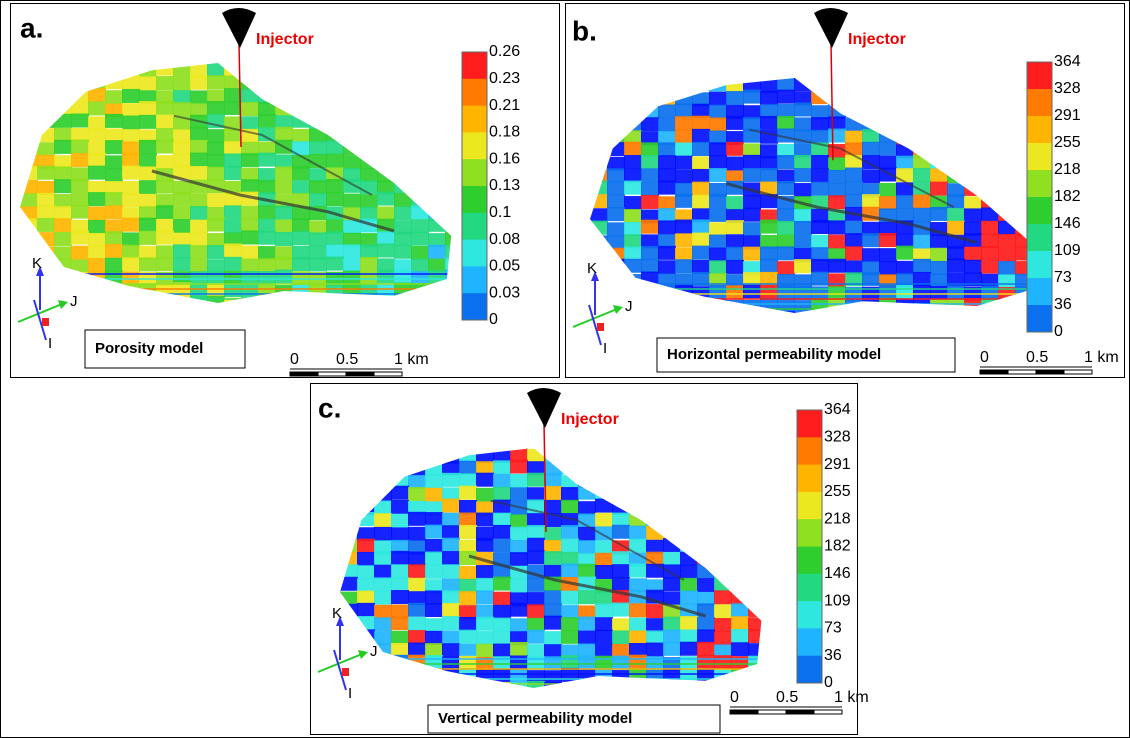  Describe the element at coordinates (851, 697) in the screenshot. I see `scale-label: 1 km` at that location.